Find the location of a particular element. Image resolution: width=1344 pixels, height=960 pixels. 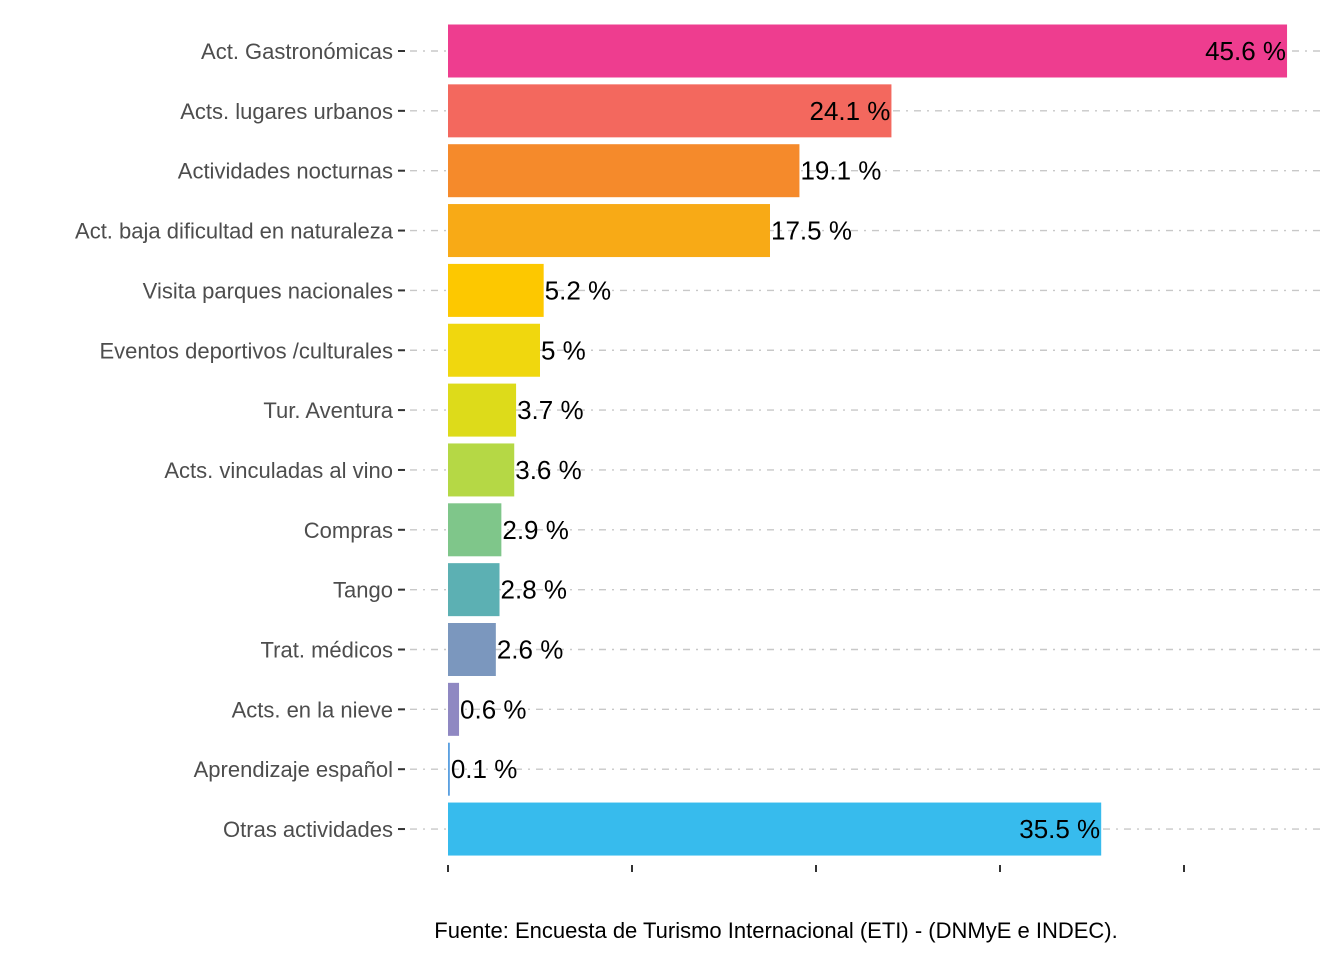

value-label: 2.9 % is located at coordinates (535, 530).